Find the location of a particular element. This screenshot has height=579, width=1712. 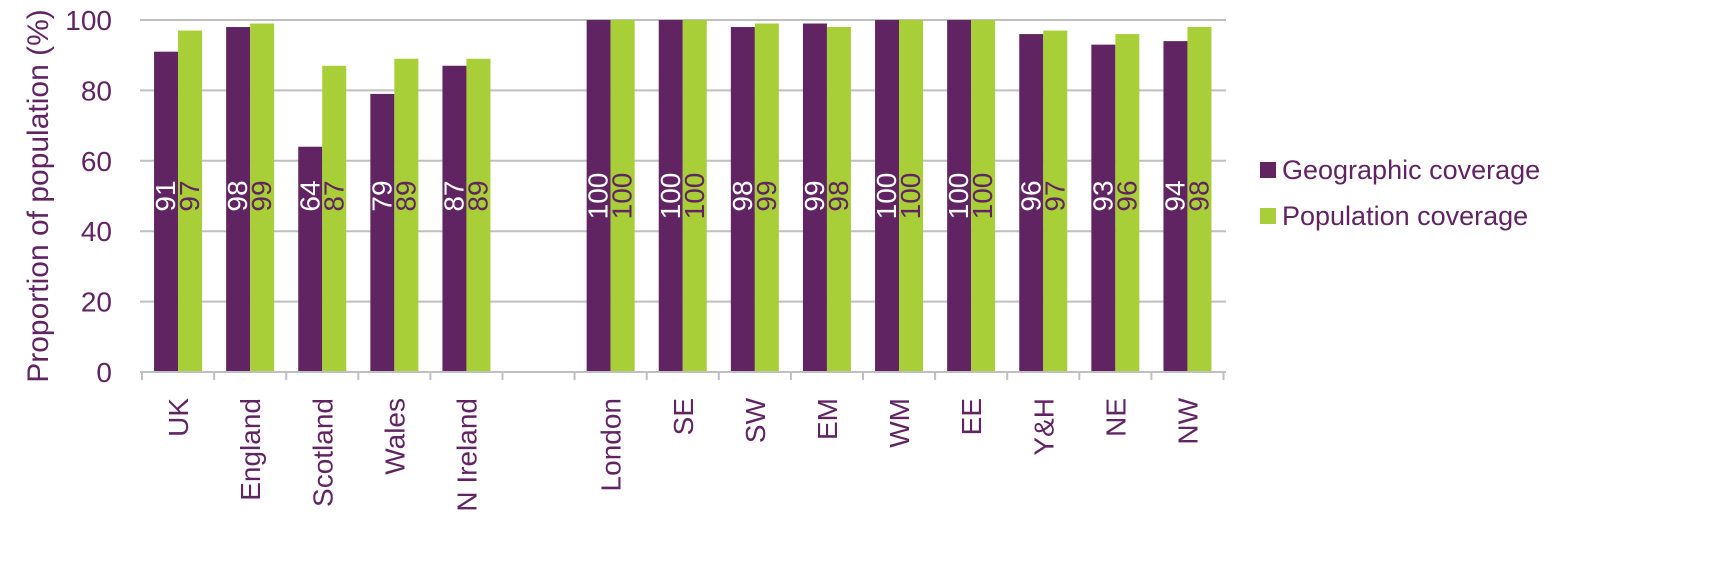

y-tick-label: 80 is located at coordinates (96, 90).